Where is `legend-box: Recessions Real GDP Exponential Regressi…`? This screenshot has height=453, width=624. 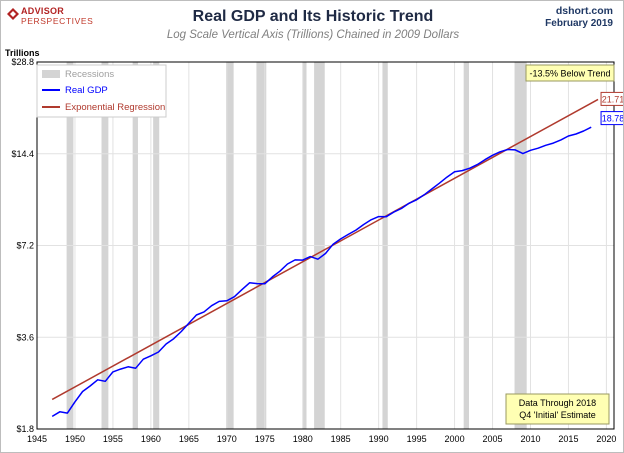 legend-box: Recessions Real GDP Exponential Regressi… is located at coordinates (101, 91).